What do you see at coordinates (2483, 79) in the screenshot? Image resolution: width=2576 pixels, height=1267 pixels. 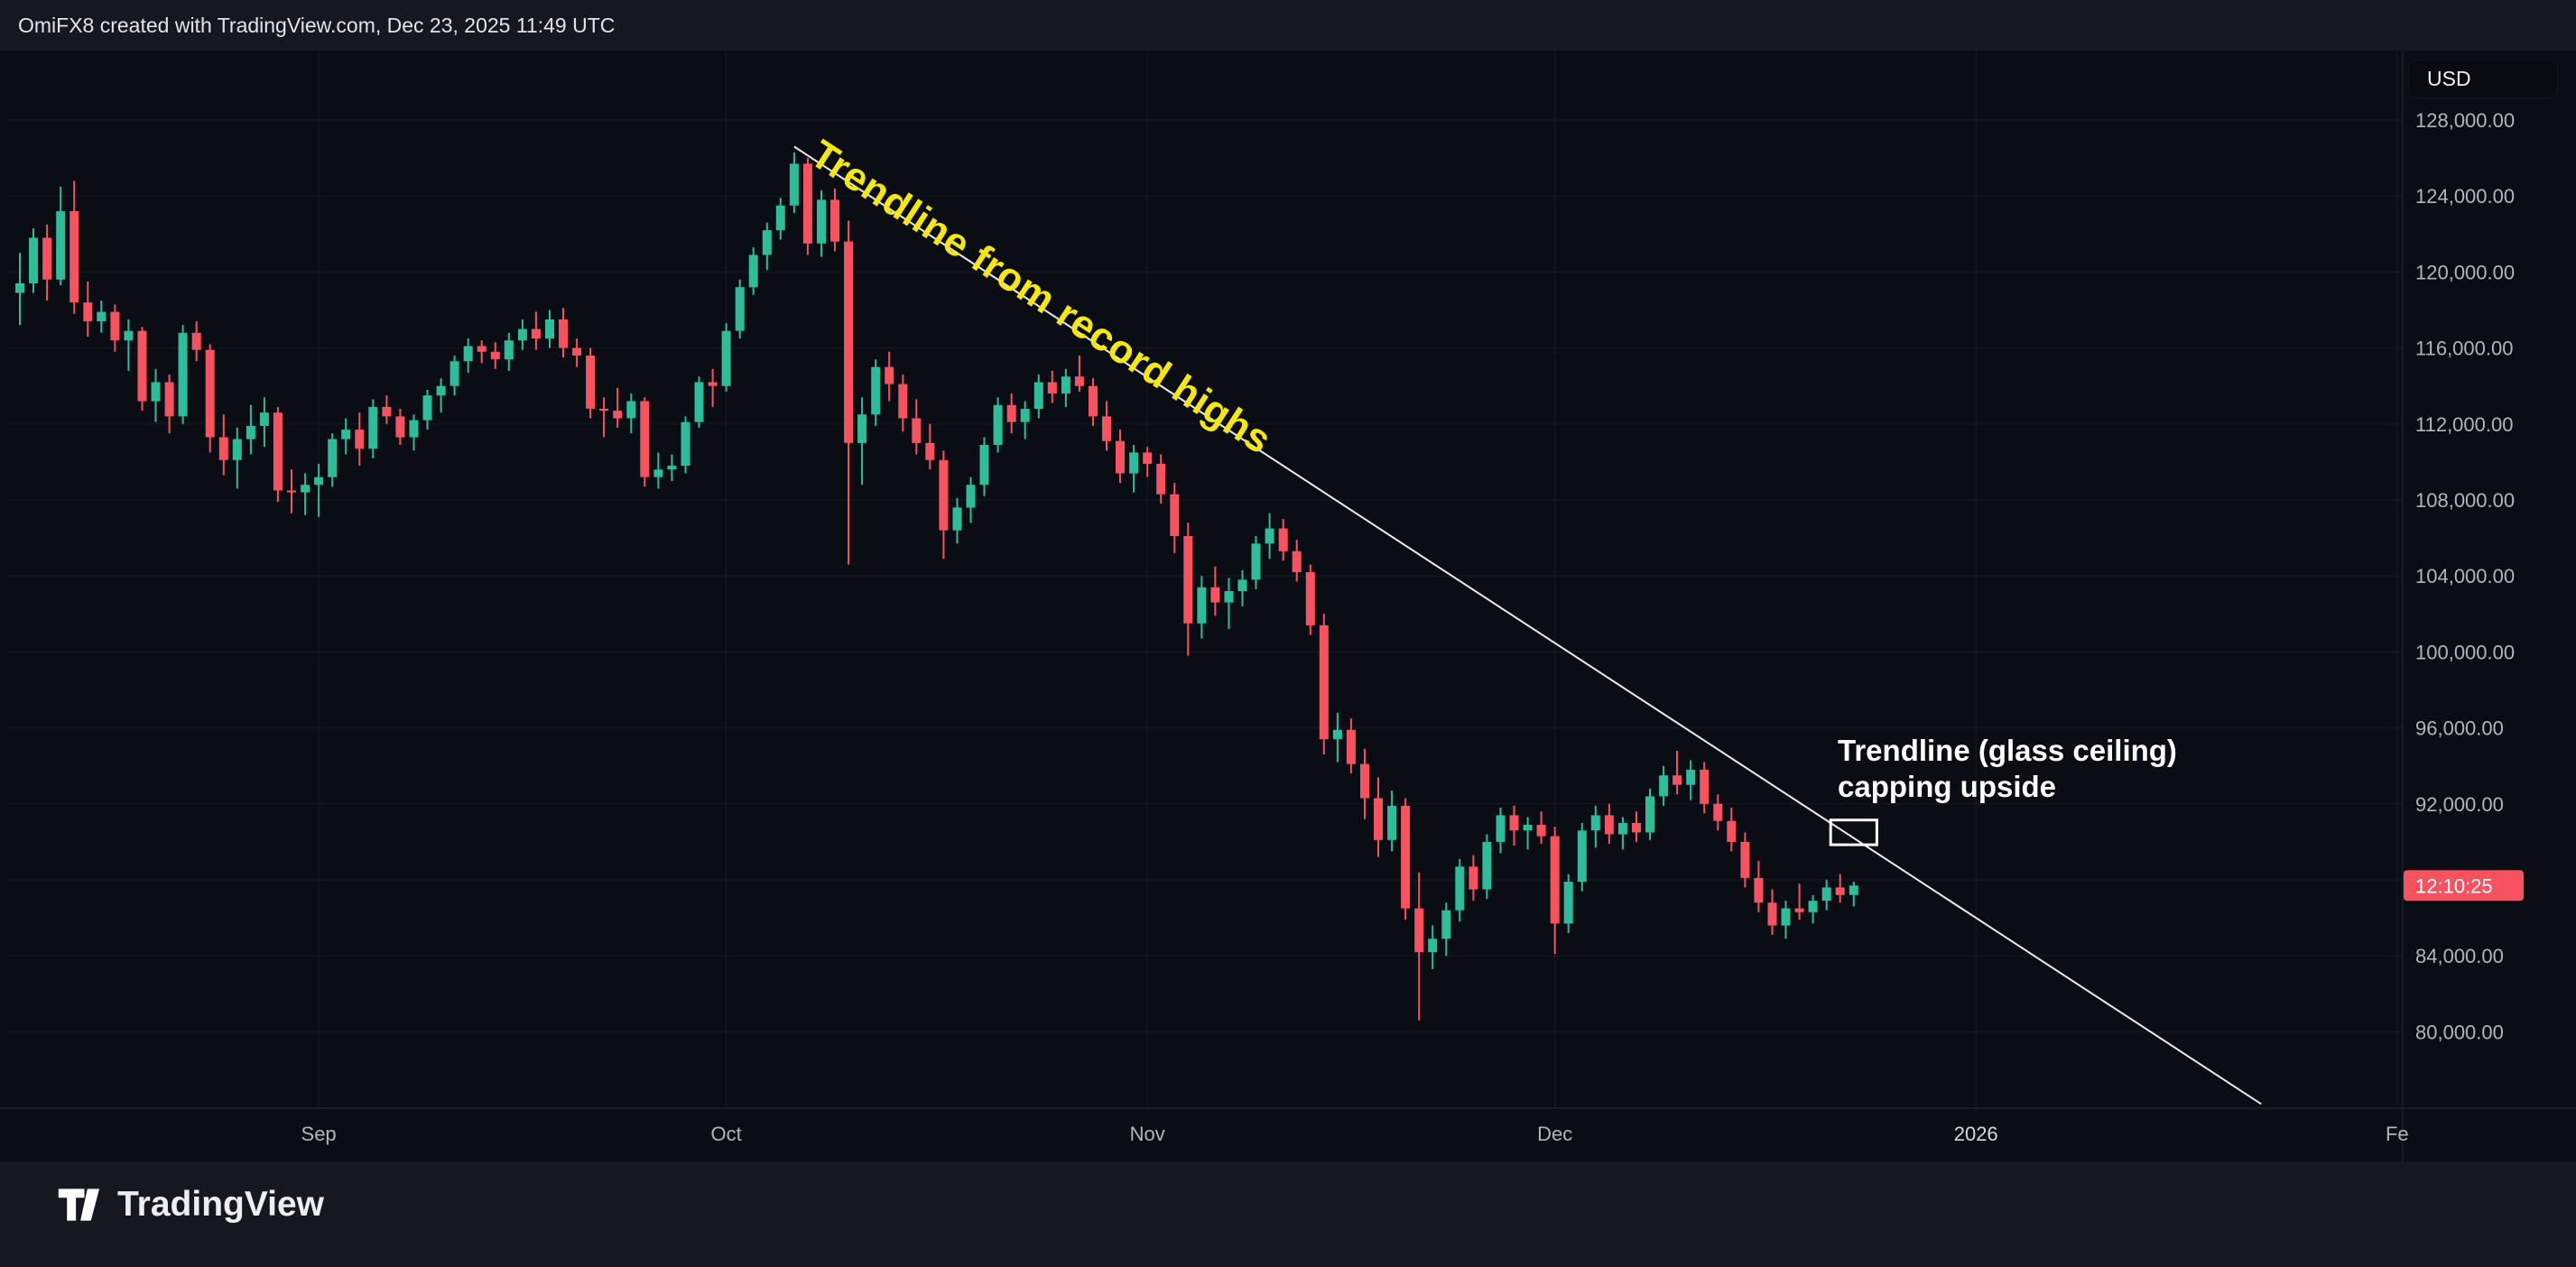 I see `currency-selector-button: USD` at bounding box center [2483, 79].